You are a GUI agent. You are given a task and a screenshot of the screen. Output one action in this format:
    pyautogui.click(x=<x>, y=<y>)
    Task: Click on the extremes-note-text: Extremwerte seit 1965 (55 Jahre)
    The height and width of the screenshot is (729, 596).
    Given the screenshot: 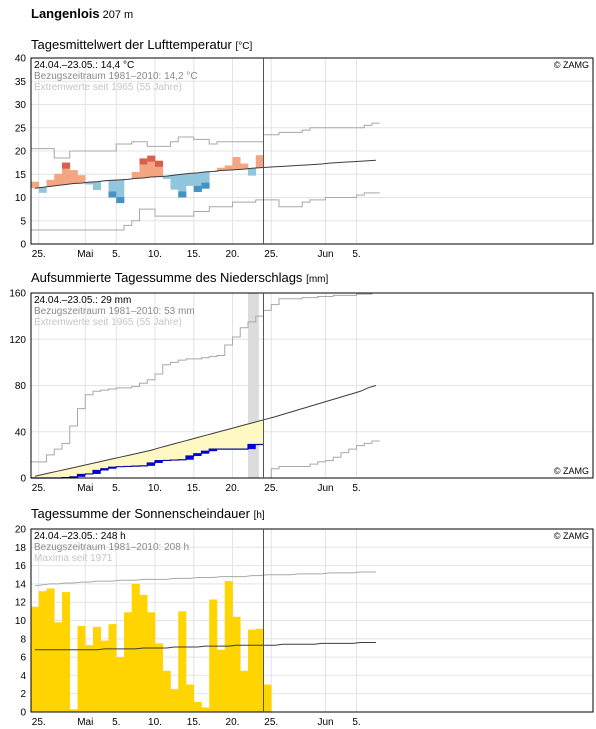 What is the action you would take?
    pyautogui.click(x=108, y=87)
    